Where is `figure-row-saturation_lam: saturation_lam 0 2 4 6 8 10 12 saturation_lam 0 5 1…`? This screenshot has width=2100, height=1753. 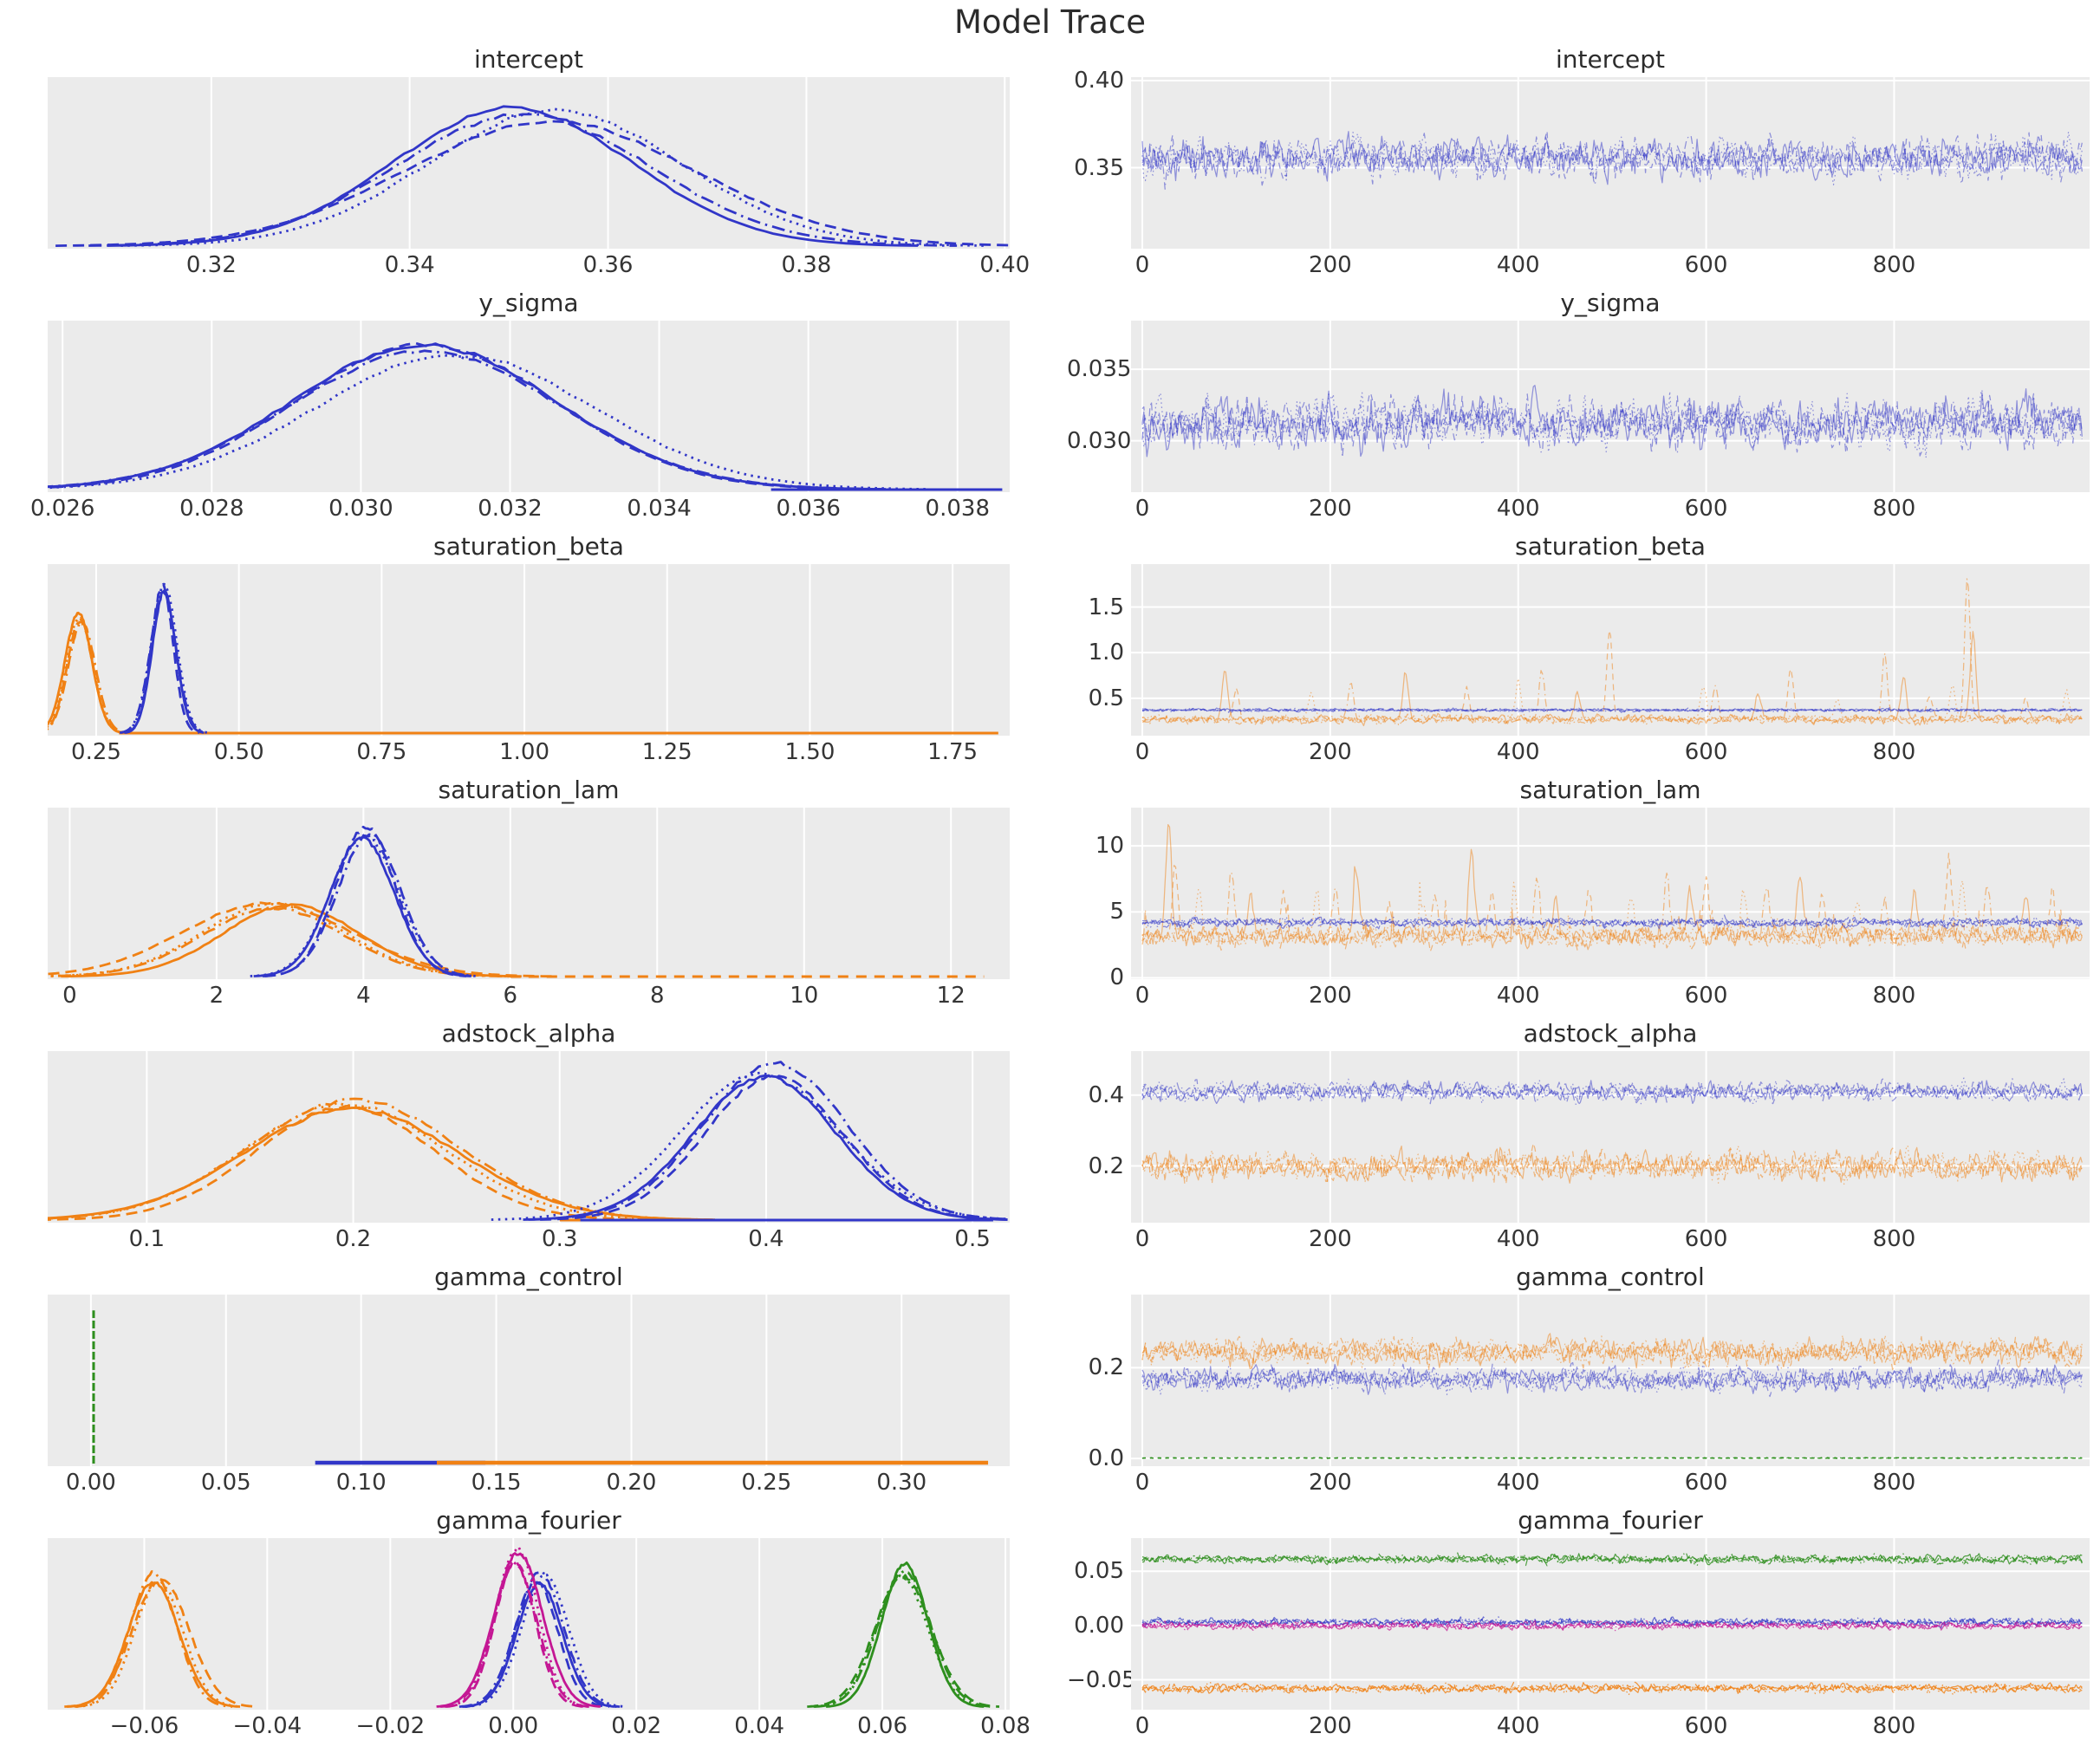 figure-row-saturation_lam: saturation_lam 0 2 4 6 8 10 12 saturation_lam 0 5 1… is located at coordinates (1050, 893).